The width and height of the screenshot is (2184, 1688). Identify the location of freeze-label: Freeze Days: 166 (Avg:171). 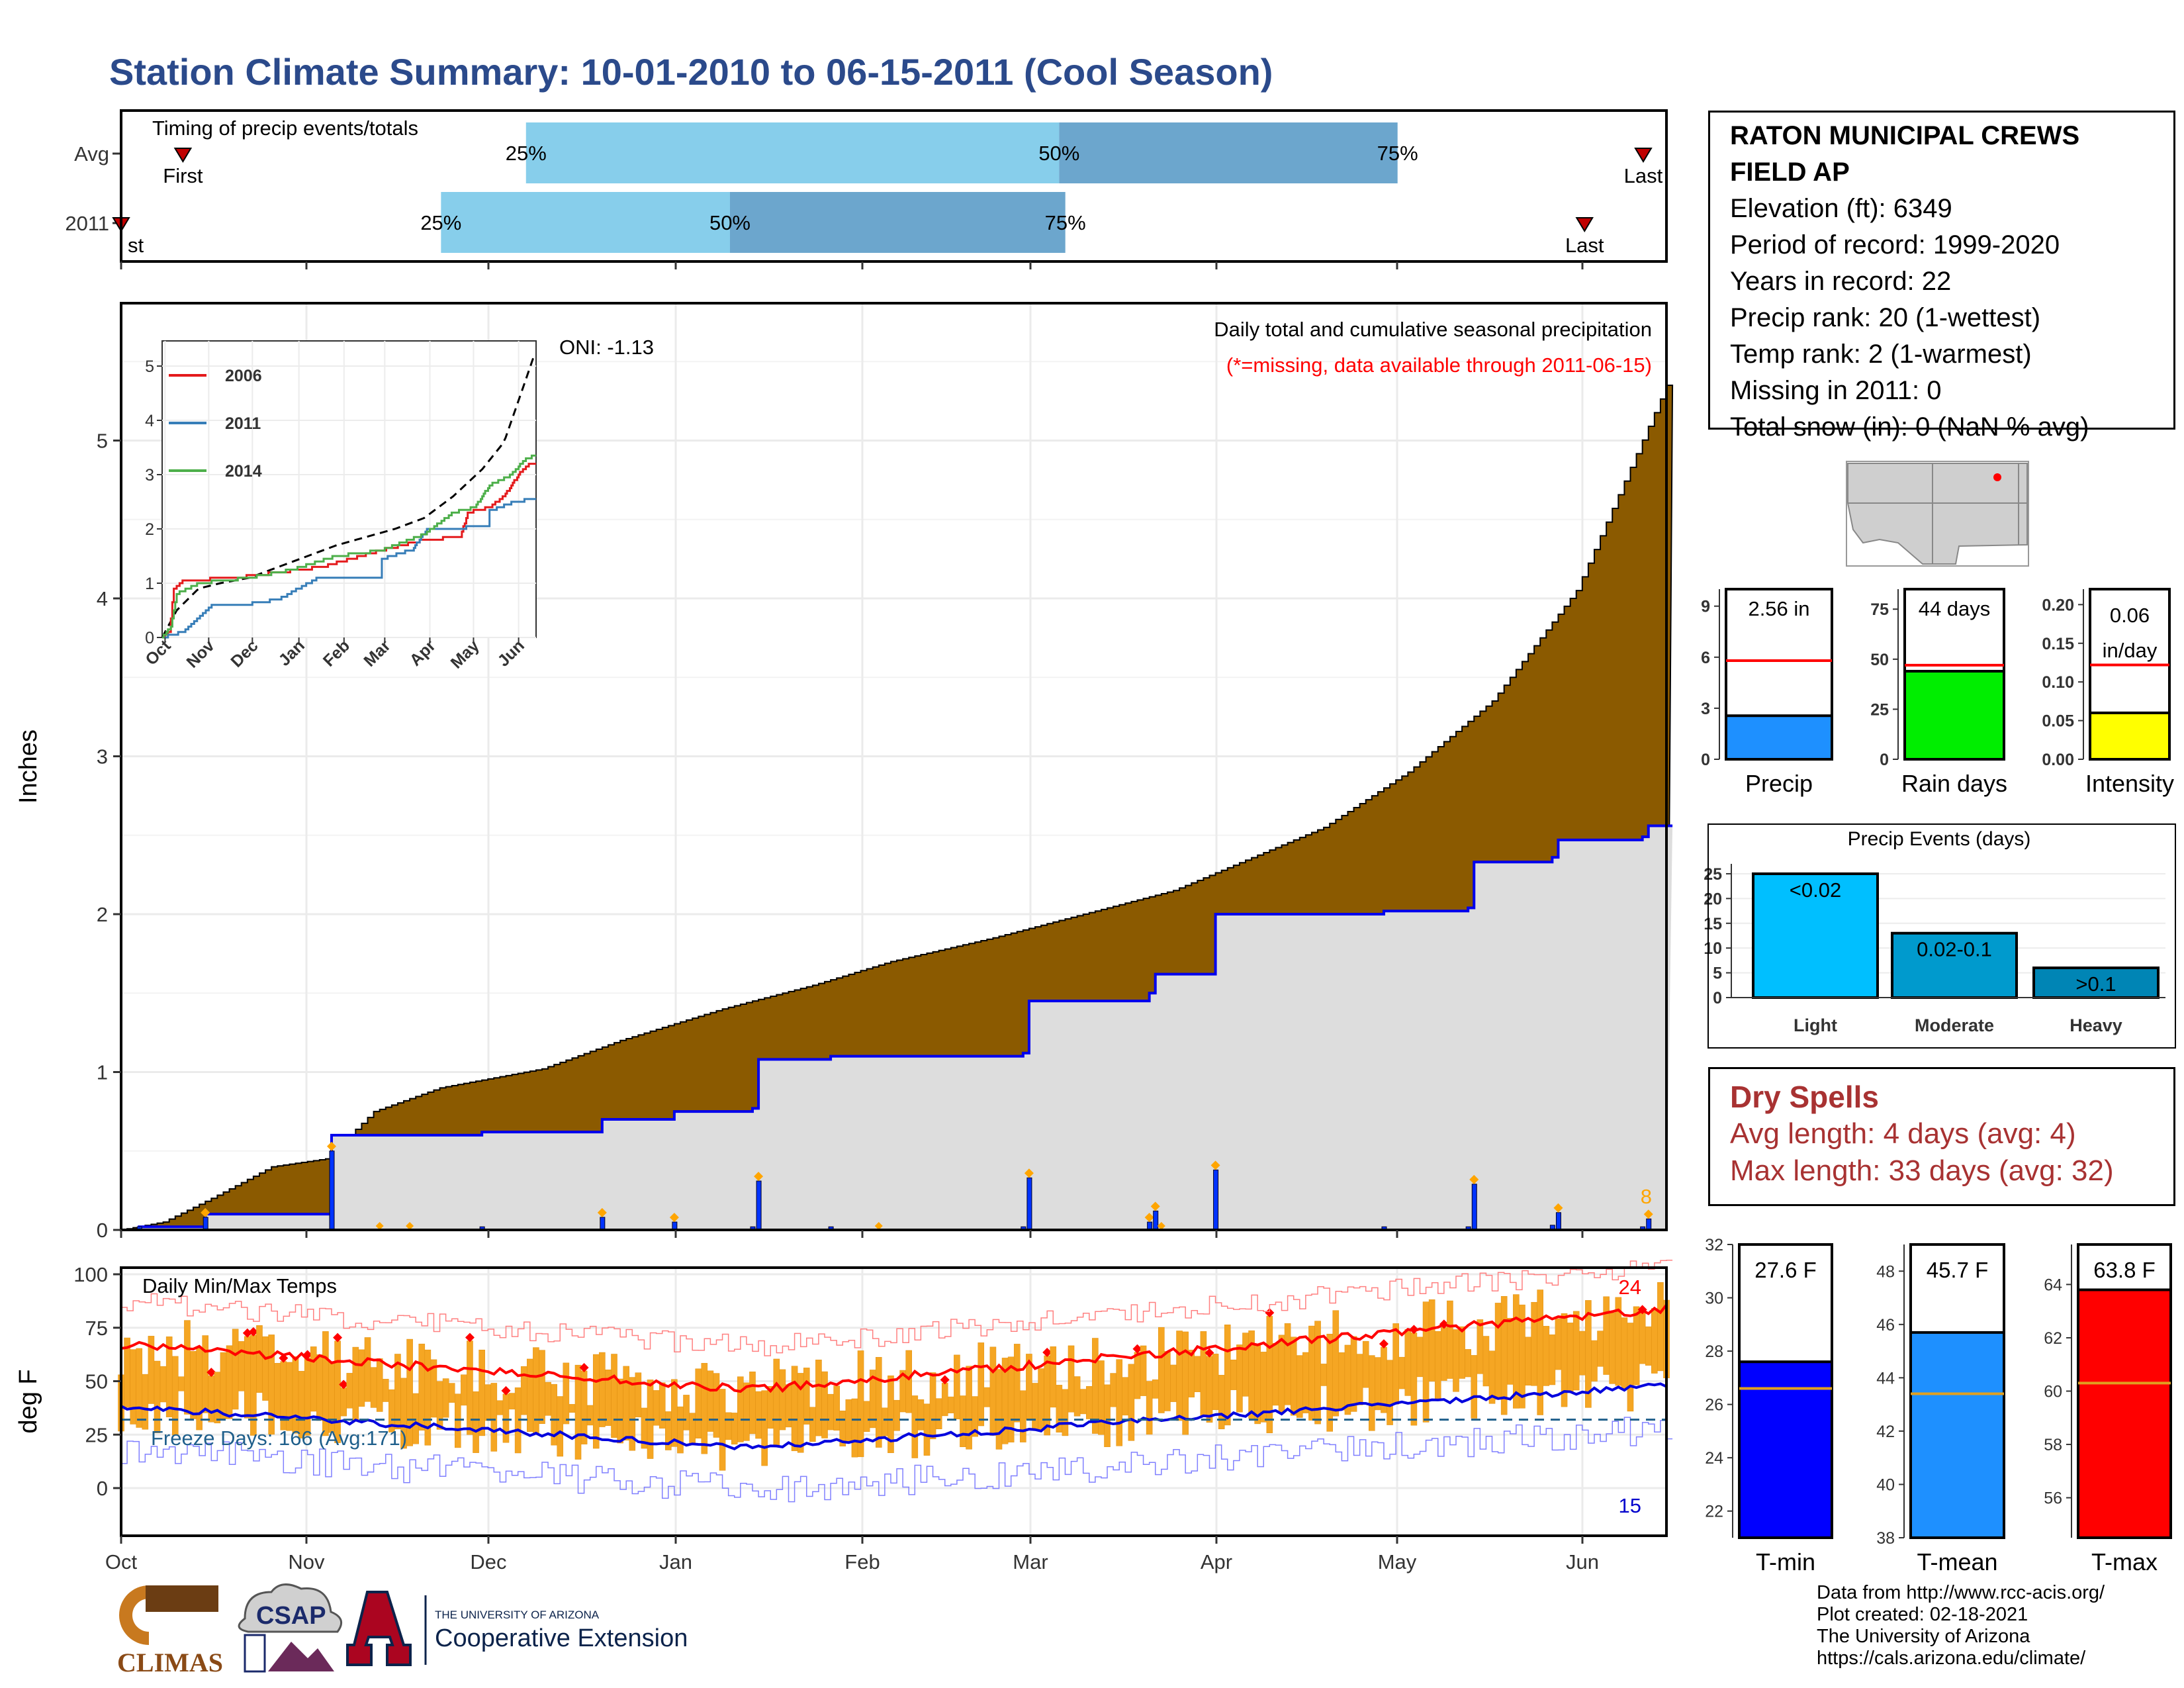
(279, 1438).